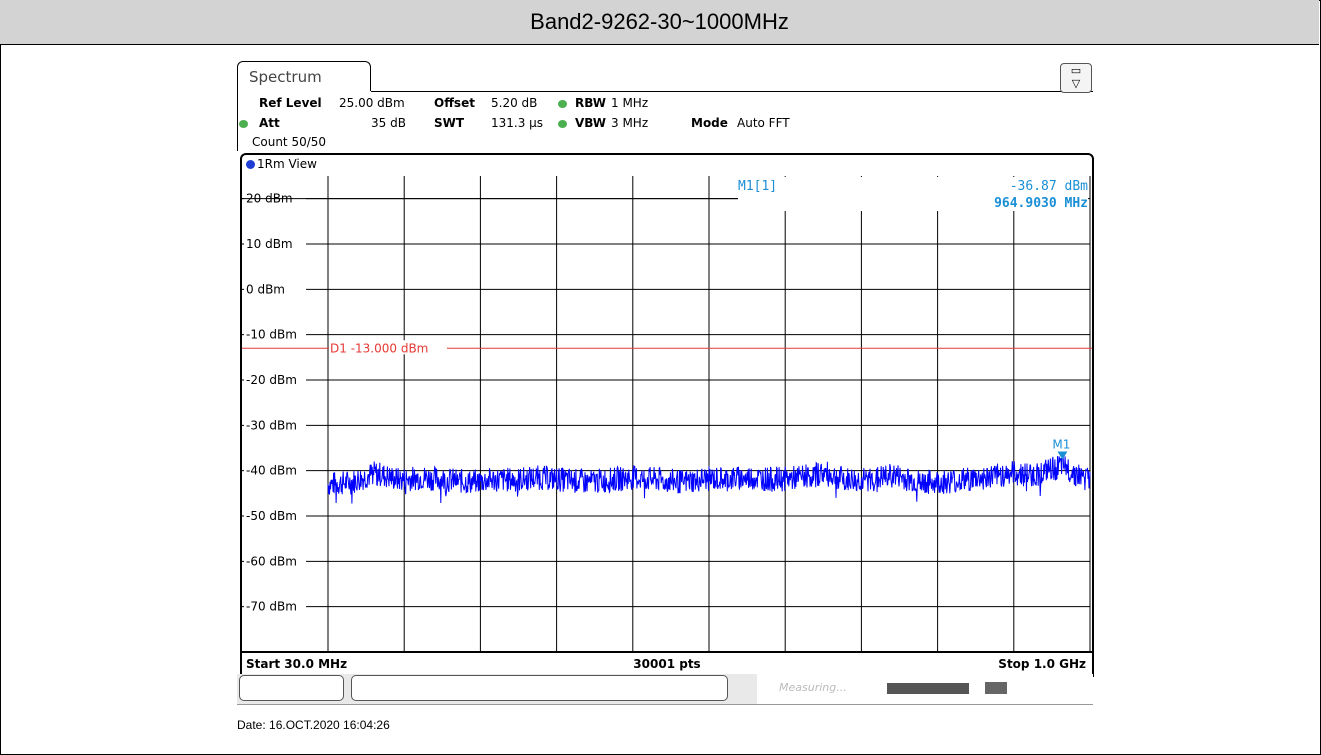 The width and height of the screenshot is (1321, 755). Describe the element at coordinates (1076, 78) in the screenshot. I see `display-config-icon: ▭ ▽` at that location.